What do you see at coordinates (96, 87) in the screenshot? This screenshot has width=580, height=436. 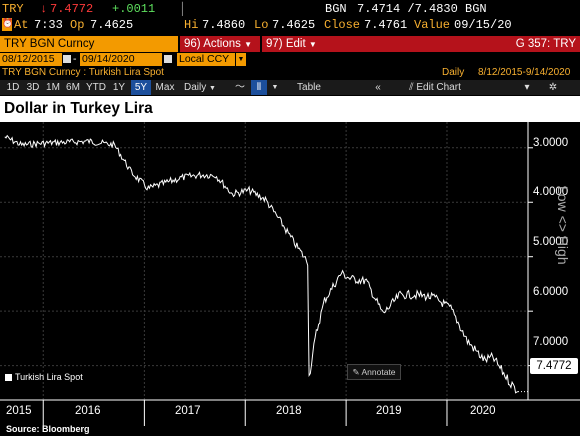 I see `range-button: YTD` at bounding box center [96, 87].